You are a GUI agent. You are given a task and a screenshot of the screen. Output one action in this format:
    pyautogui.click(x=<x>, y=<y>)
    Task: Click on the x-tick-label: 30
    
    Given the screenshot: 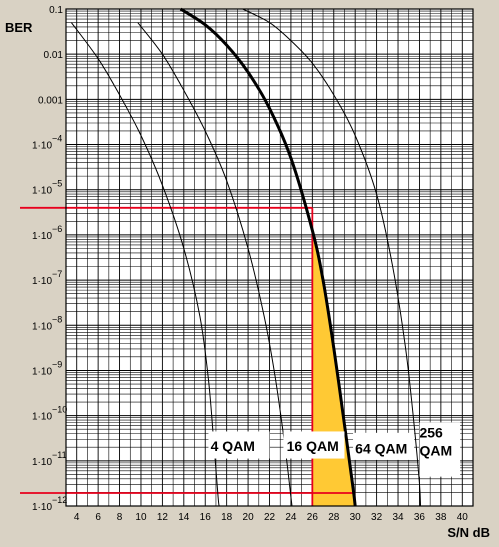 What is the action you would take?
    pyautogui.click(x=356, y=517)
    